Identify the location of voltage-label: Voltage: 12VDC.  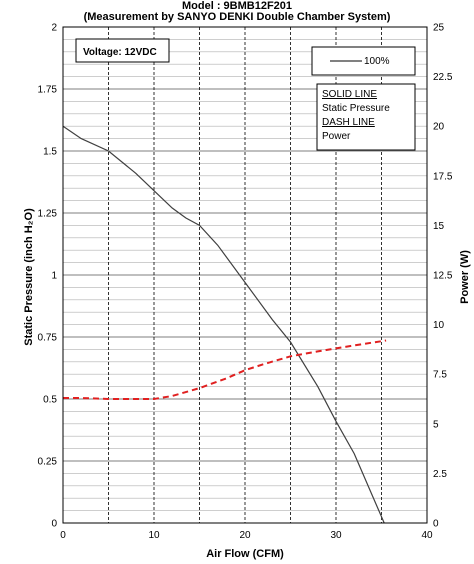
(120, 52).